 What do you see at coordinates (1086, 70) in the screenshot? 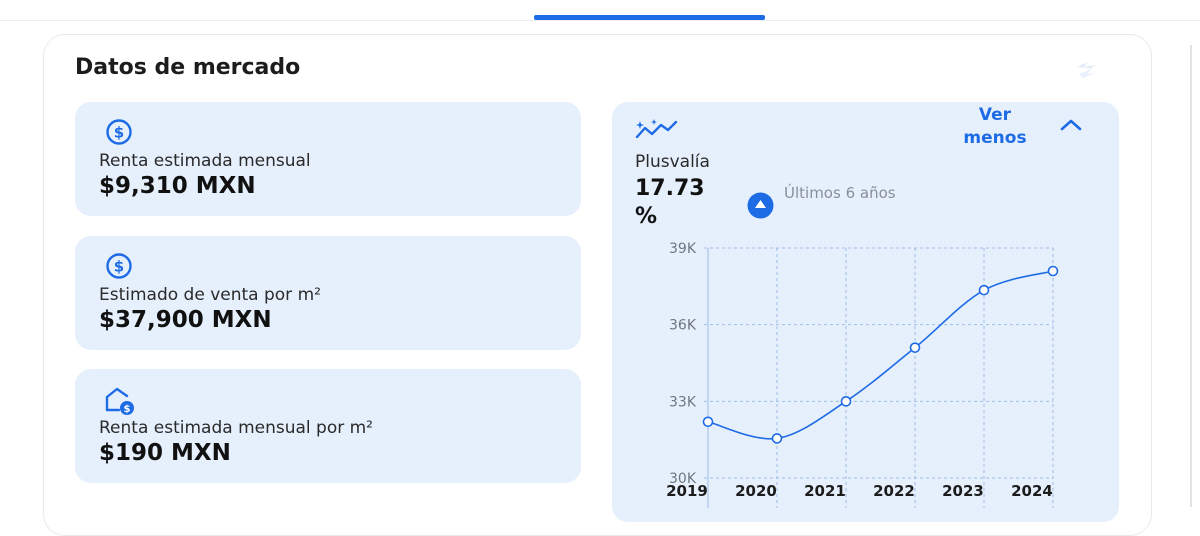
I see `sparkle-icon` at bounding box center [1086, 70].